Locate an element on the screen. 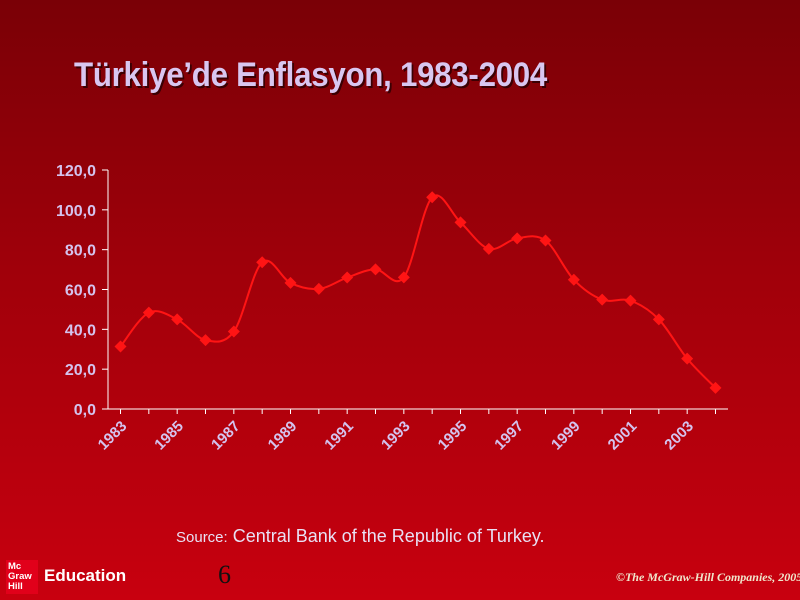 The image size is (800, 600). copyright-notice: ©The McGraw-Hill Companies, 2005 is located at coordinates (708, 577).